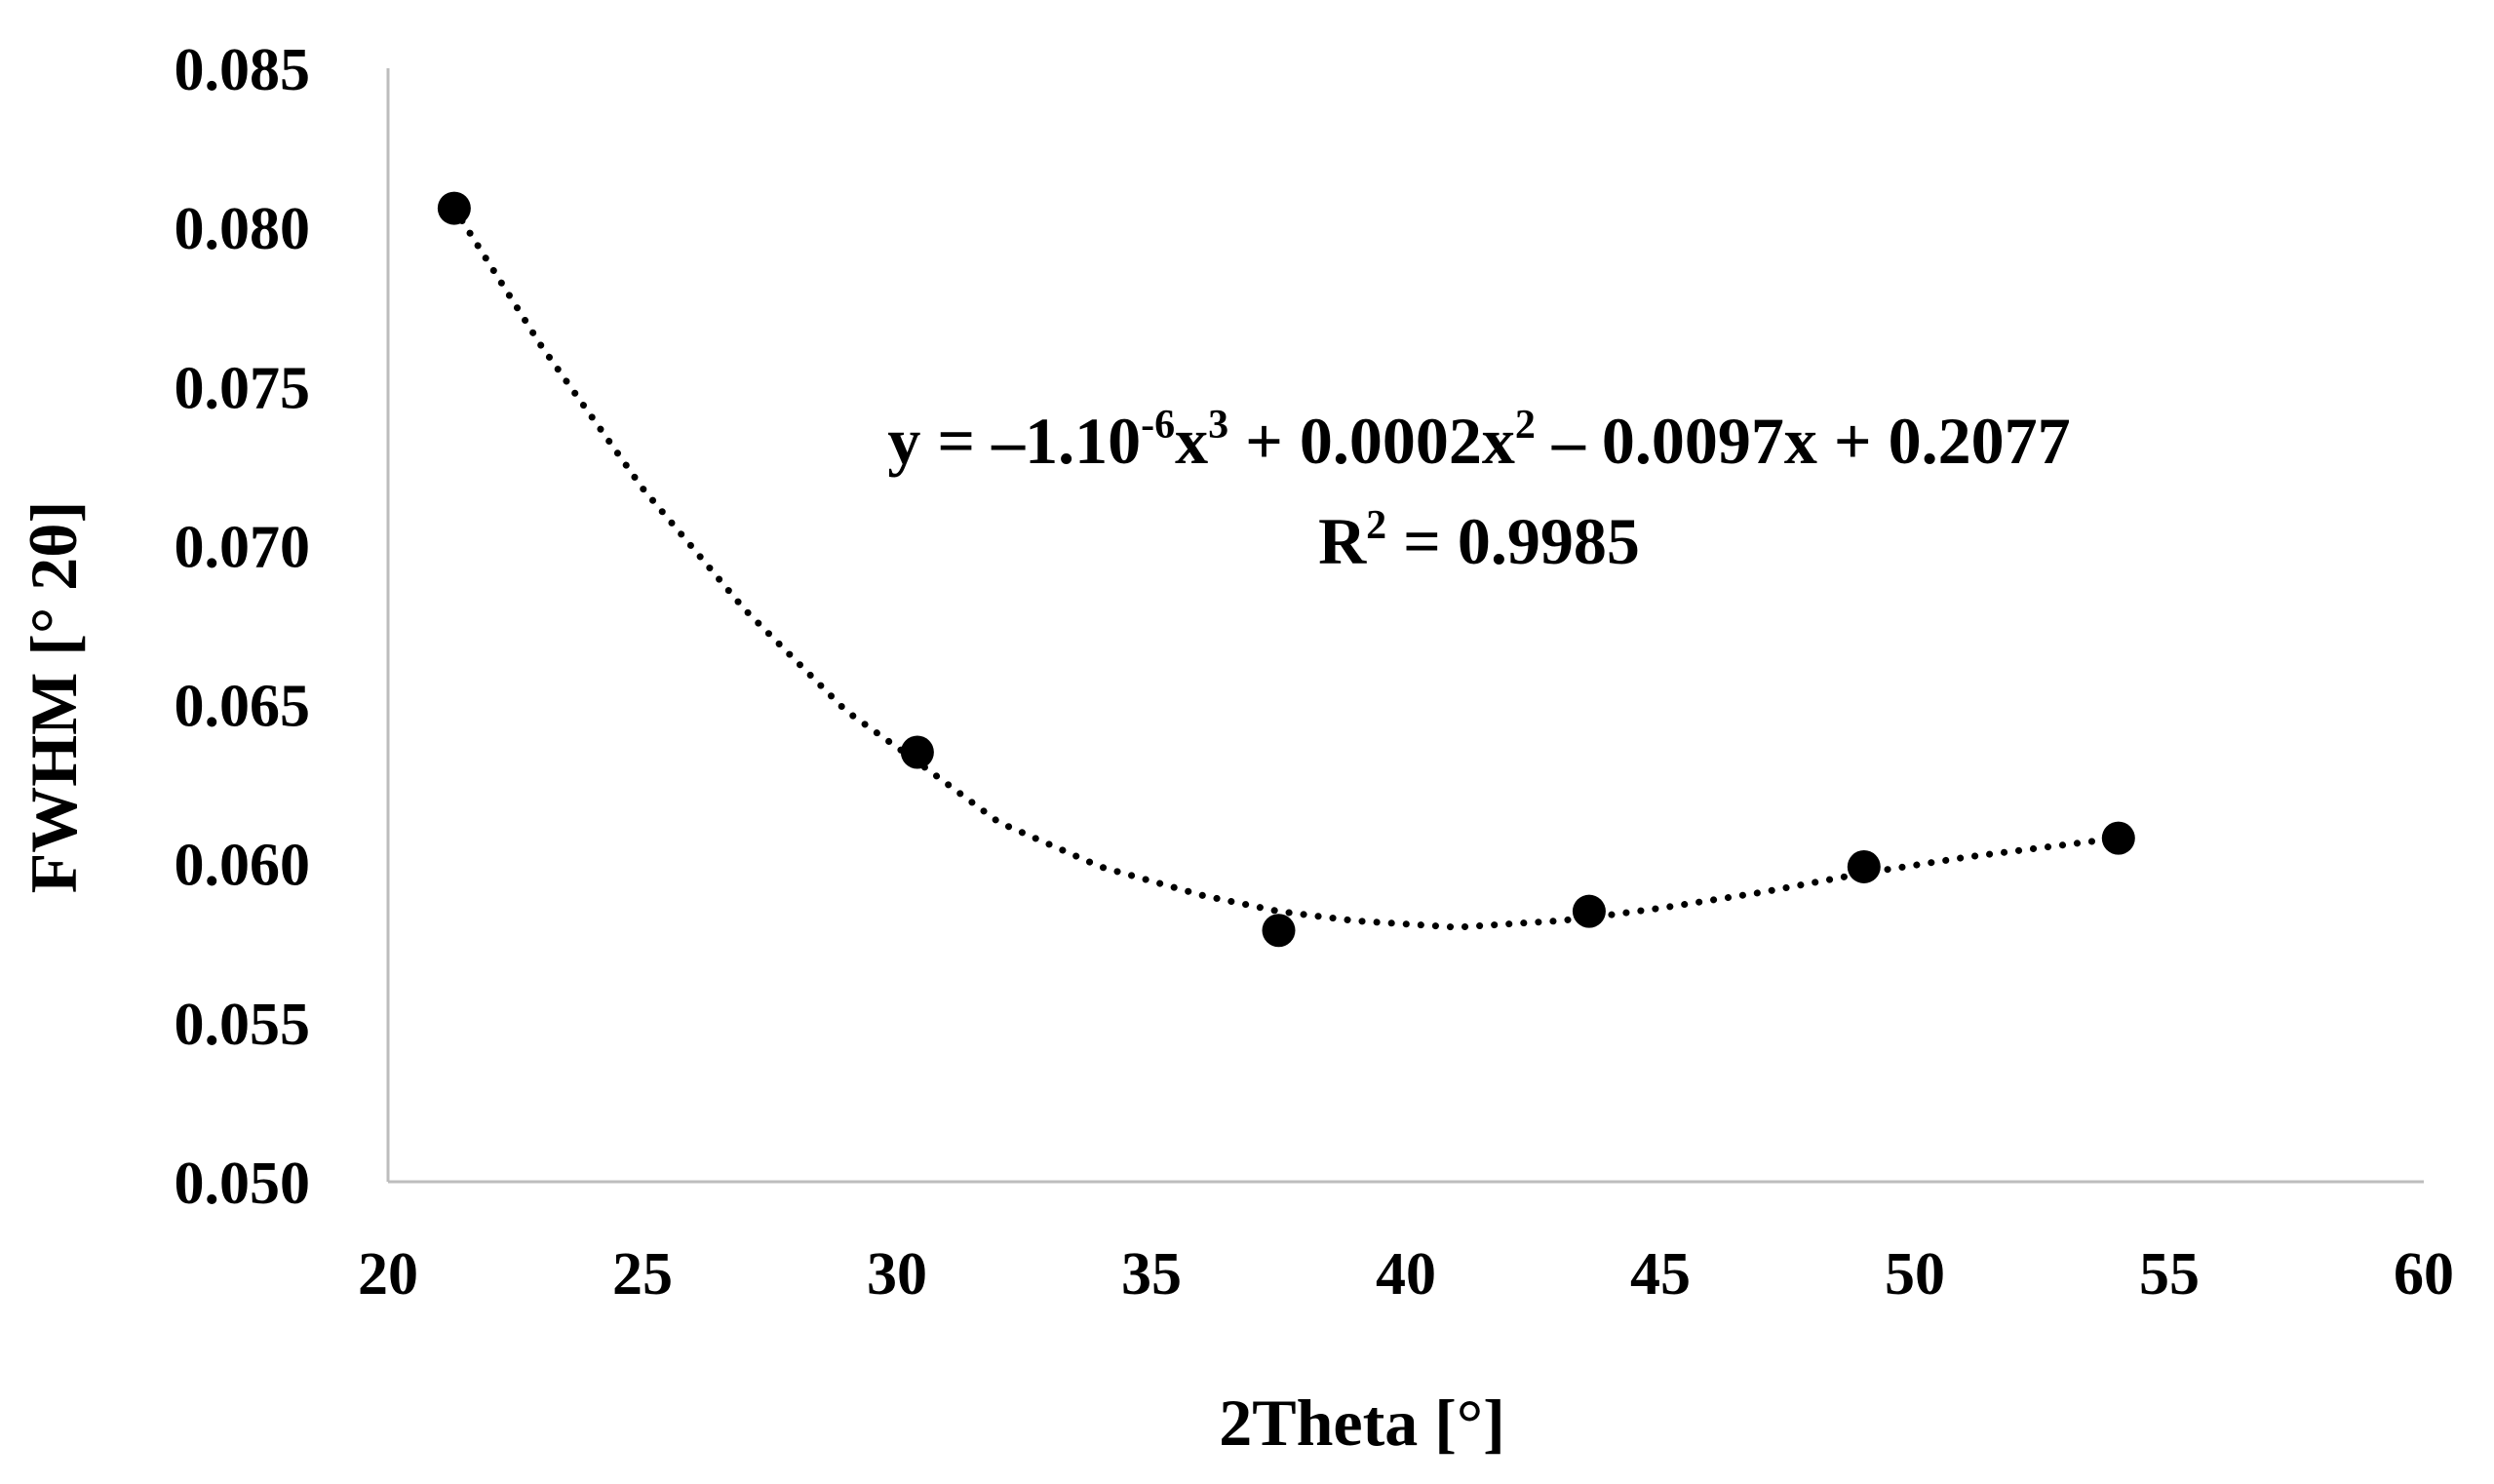 This screenshot has width=2494, height=1484. What do you see at coordinates (642, 1274) in the screenshot?
I see `x-tick-label: 25` at bounding box center [642, 1274].